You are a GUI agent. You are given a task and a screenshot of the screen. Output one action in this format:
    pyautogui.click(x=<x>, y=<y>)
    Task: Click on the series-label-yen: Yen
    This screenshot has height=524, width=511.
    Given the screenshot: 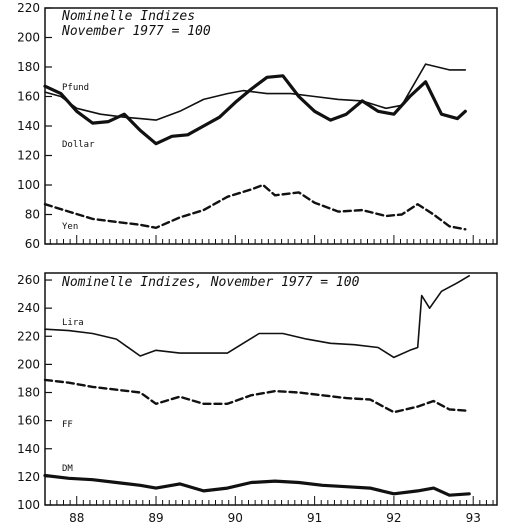 What is the action you would take?
    pyautogui.click(x=70, y=227)
    